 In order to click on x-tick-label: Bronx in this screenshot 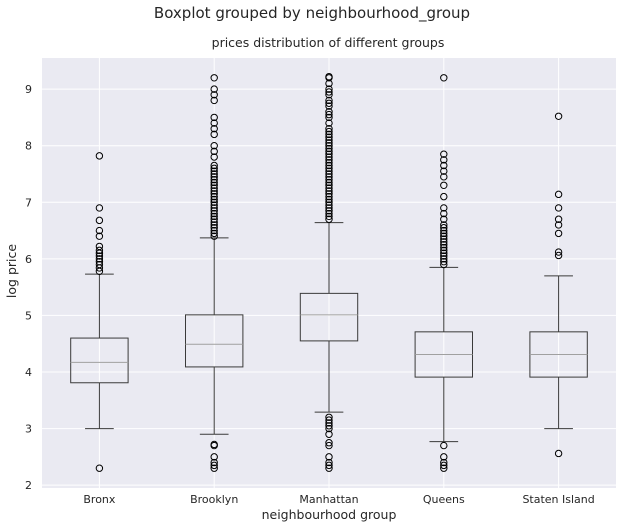, I will do `click(99, 499)`.